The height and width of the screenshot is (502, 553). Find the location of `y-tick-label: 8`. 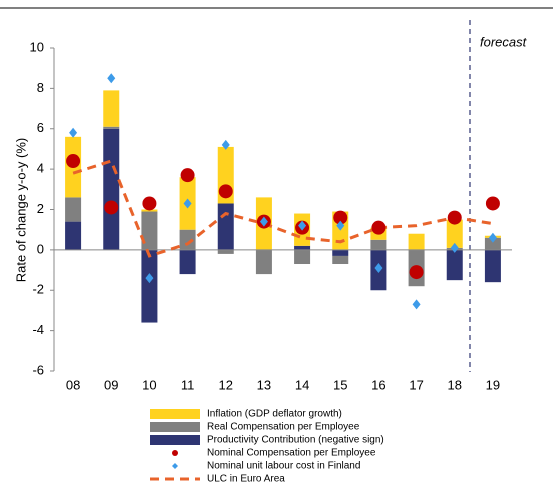

y-tick-label: 8 is located at coordinates (40, 87).